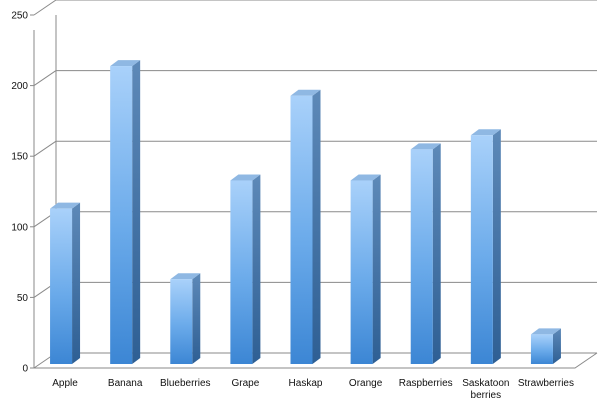  I want to click on y-axis: 0 50 100 150 200 250, so click(22, 193).